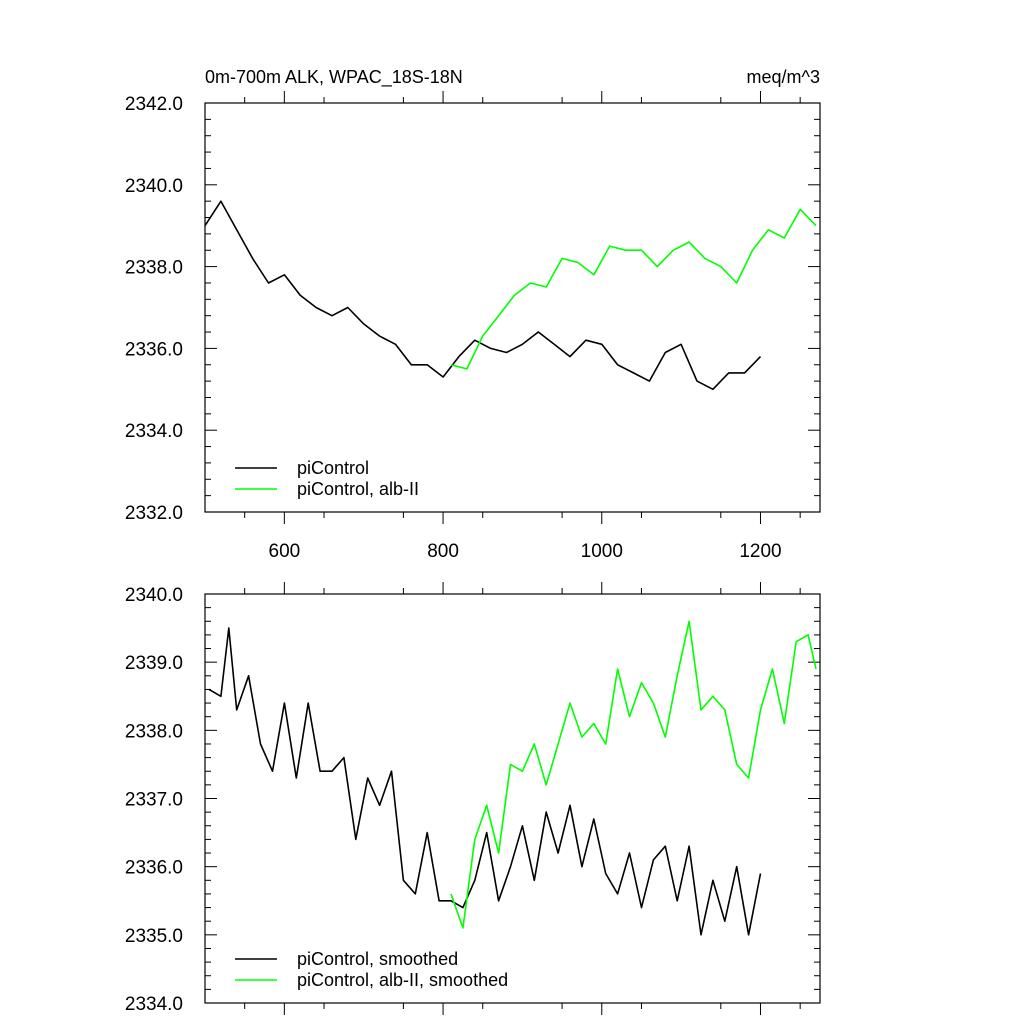 The image size is (1024, 1029). What do you see at coordinates (402, 980) in the screenshot?
I see `legend-label: piControl, alb-II, smoothed` at bounding box center [402, 980].